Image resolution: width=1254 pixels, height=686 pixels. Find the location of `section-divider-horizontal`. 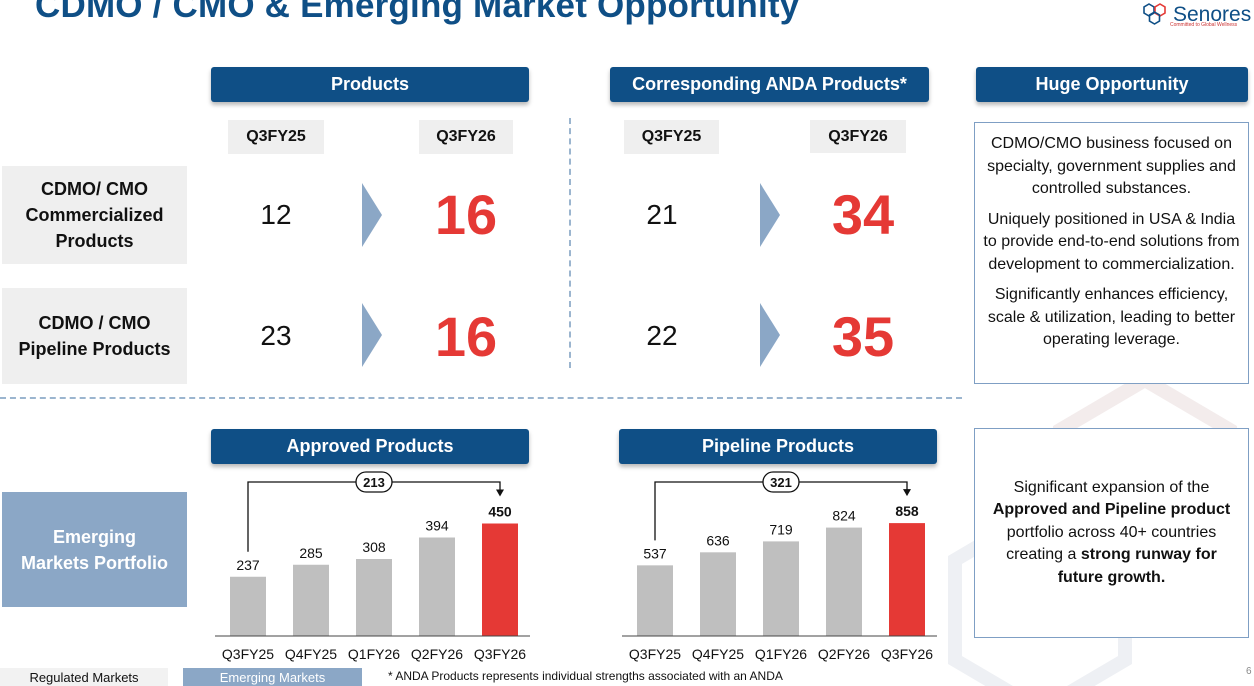

section-divider-horizontal is located at coordinates (481, 398).